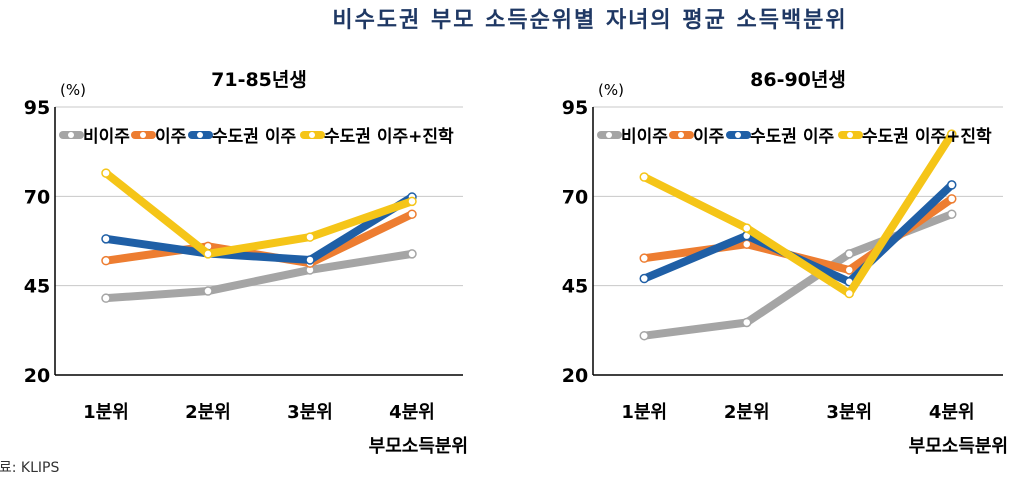 The height and width of the screenshot is (477, 1031). I want to click on panel-title: 86-90년생, so click(798, 80).